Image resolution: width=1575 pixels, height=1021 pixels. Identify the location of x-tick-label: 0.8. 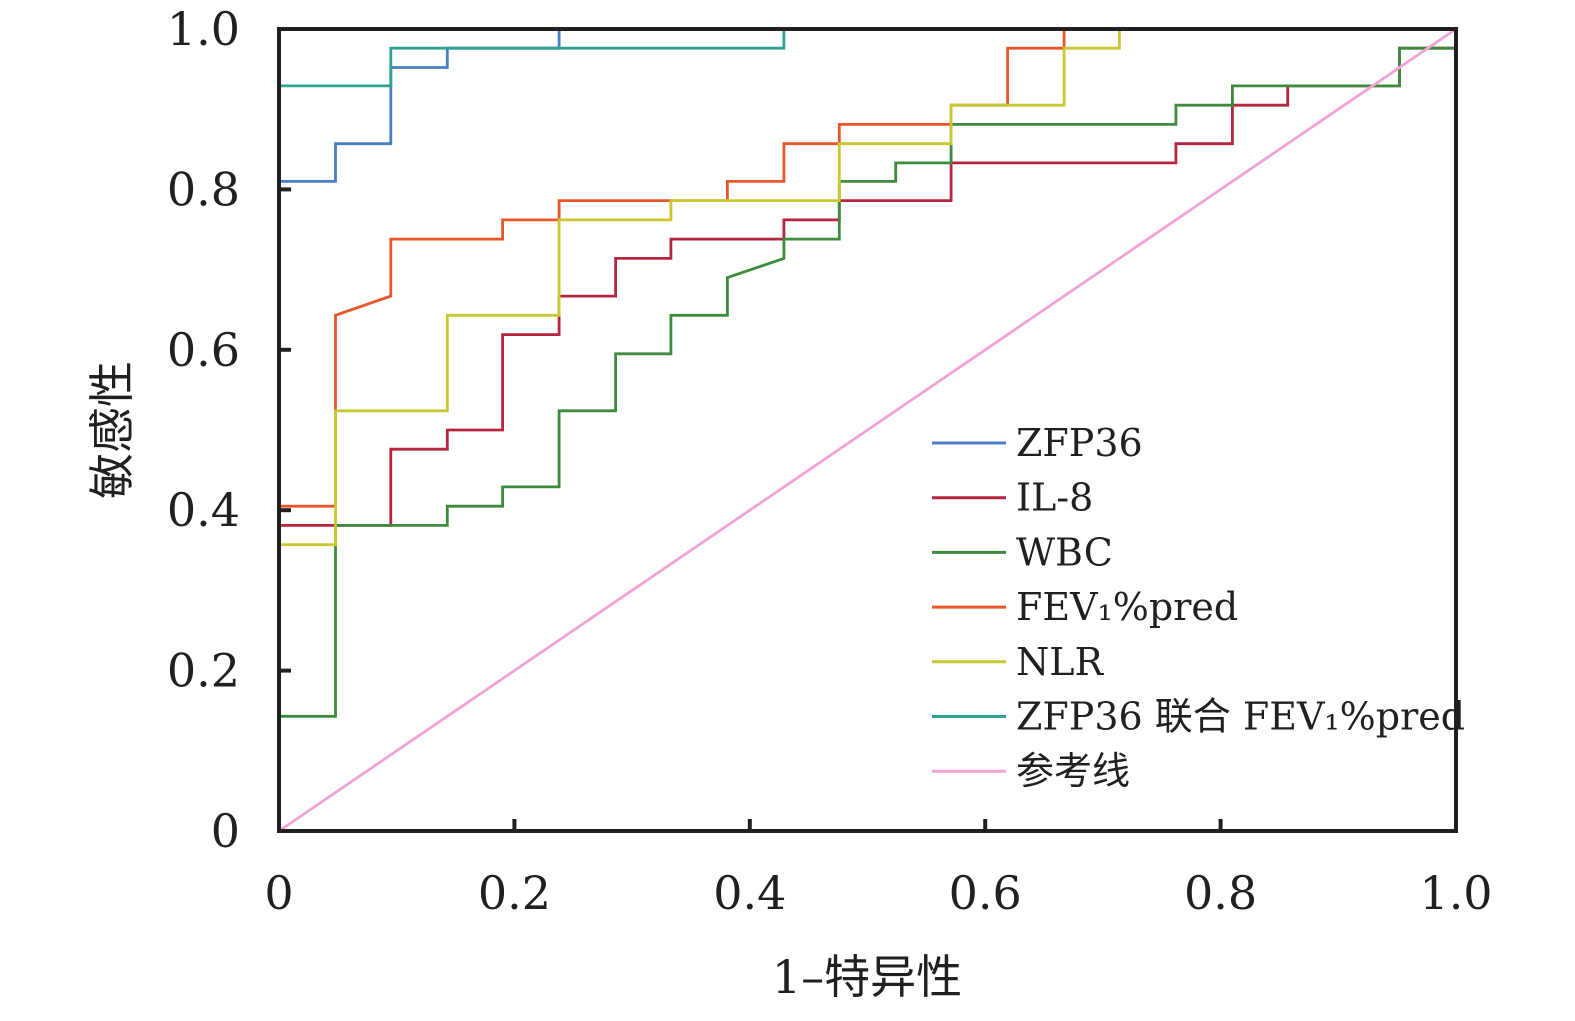
(1220, 893).